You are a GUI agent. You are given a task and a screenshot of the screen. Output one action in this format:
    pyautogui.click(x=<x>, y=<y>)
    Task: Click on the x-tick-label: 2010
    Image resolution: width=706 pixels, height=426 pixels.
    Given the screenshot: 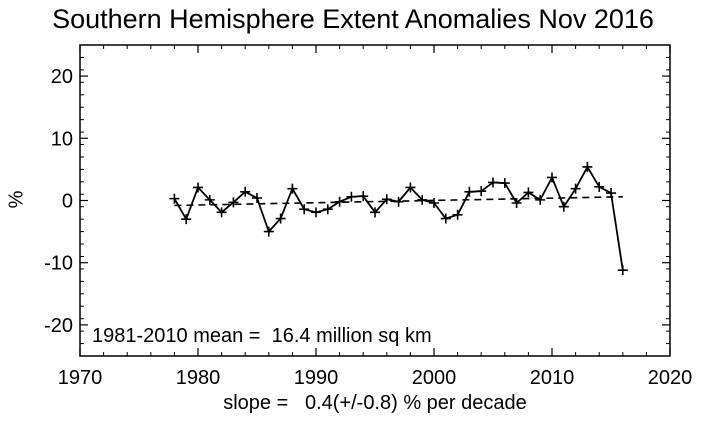 What is the action you would take?
    pyautogui.click(x=552, y=378)
    